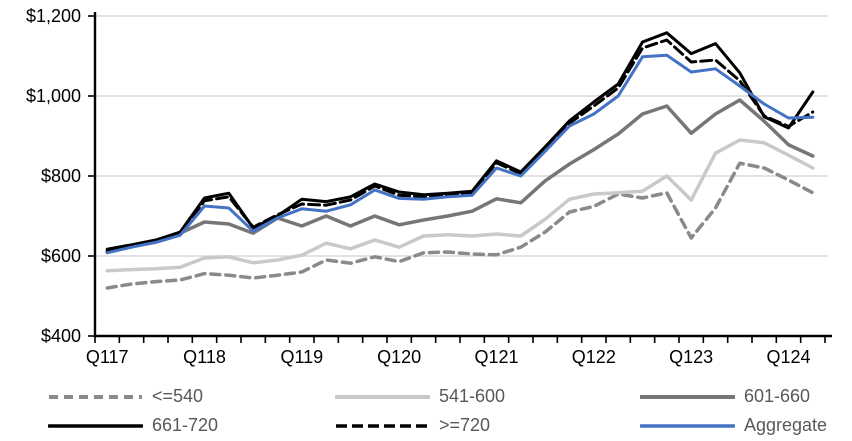  Describe the element at coordinates (61, 336) in the screenshot. I see `y-axis-label: $400` at that location.